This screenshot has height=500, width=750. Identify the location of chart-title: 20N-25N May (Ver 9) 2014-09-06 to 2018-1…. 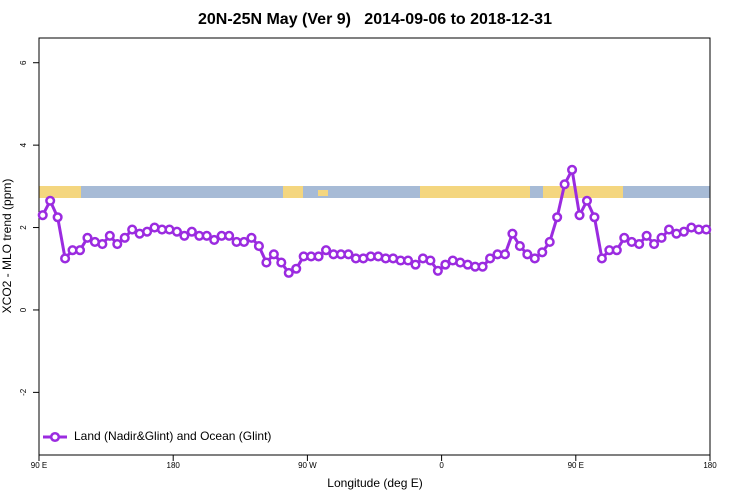
(375, 19).